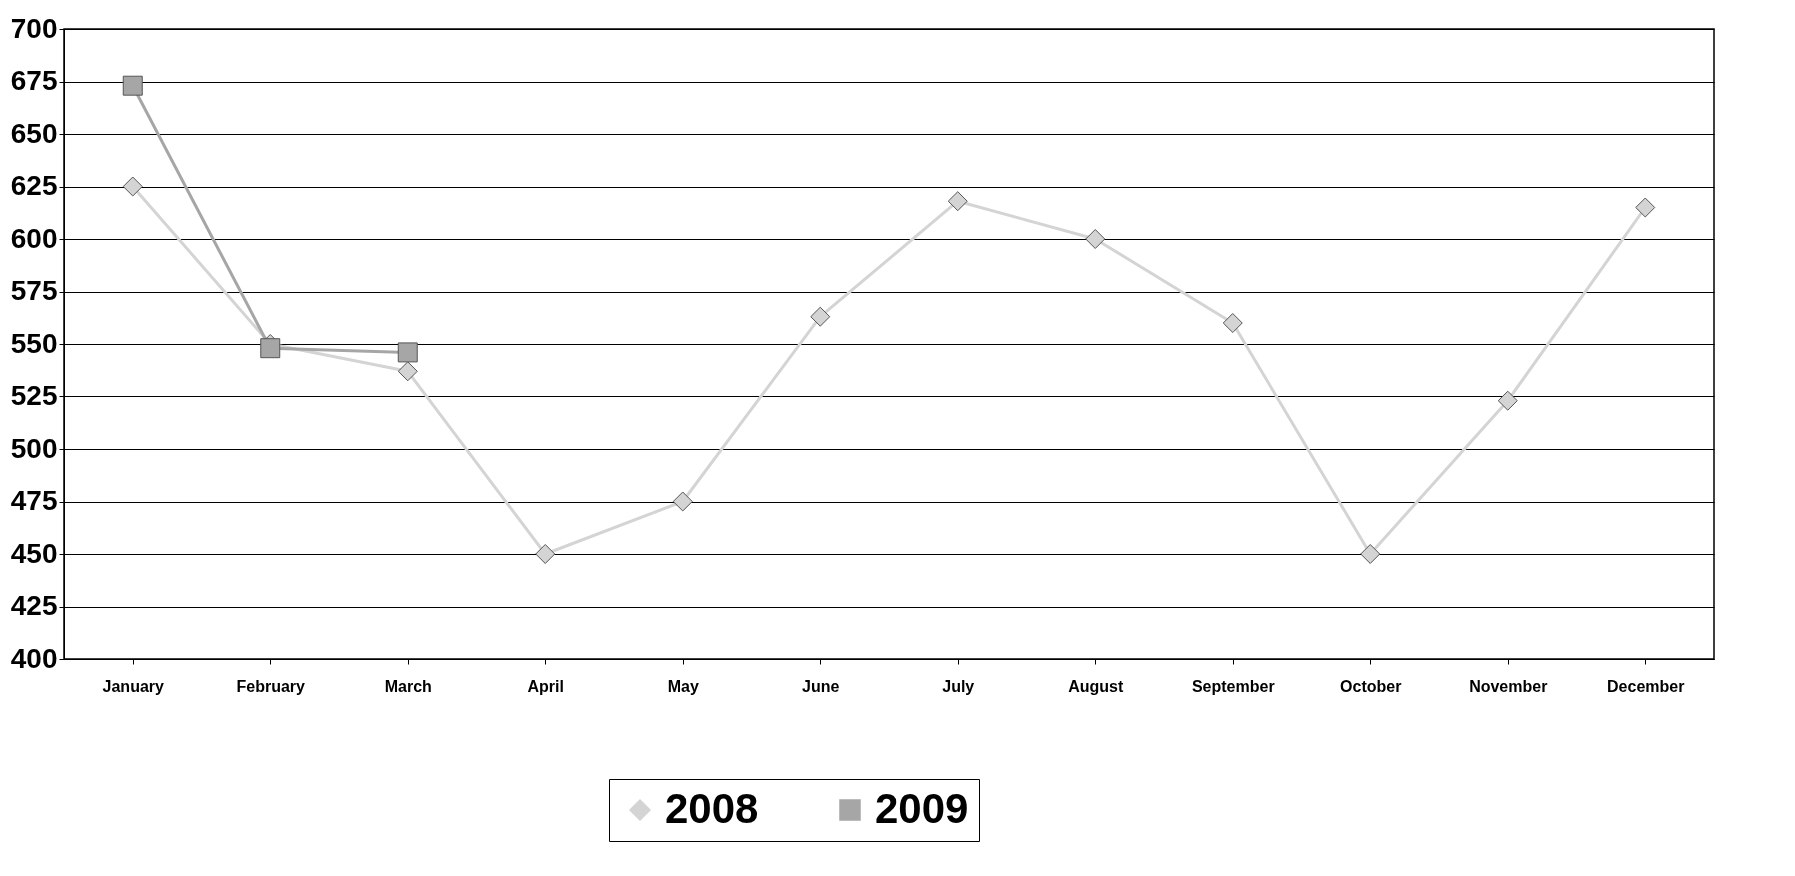 The height and width of the screenshot is (876, 1795). I want to click on y-tick-label: 525, so click(34, 395).